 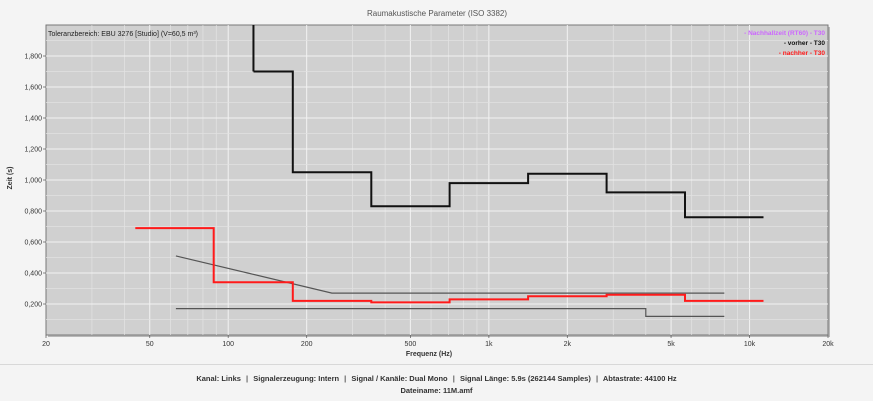 I want to click on x-tick-label: 200, so click(x=307, y=344).